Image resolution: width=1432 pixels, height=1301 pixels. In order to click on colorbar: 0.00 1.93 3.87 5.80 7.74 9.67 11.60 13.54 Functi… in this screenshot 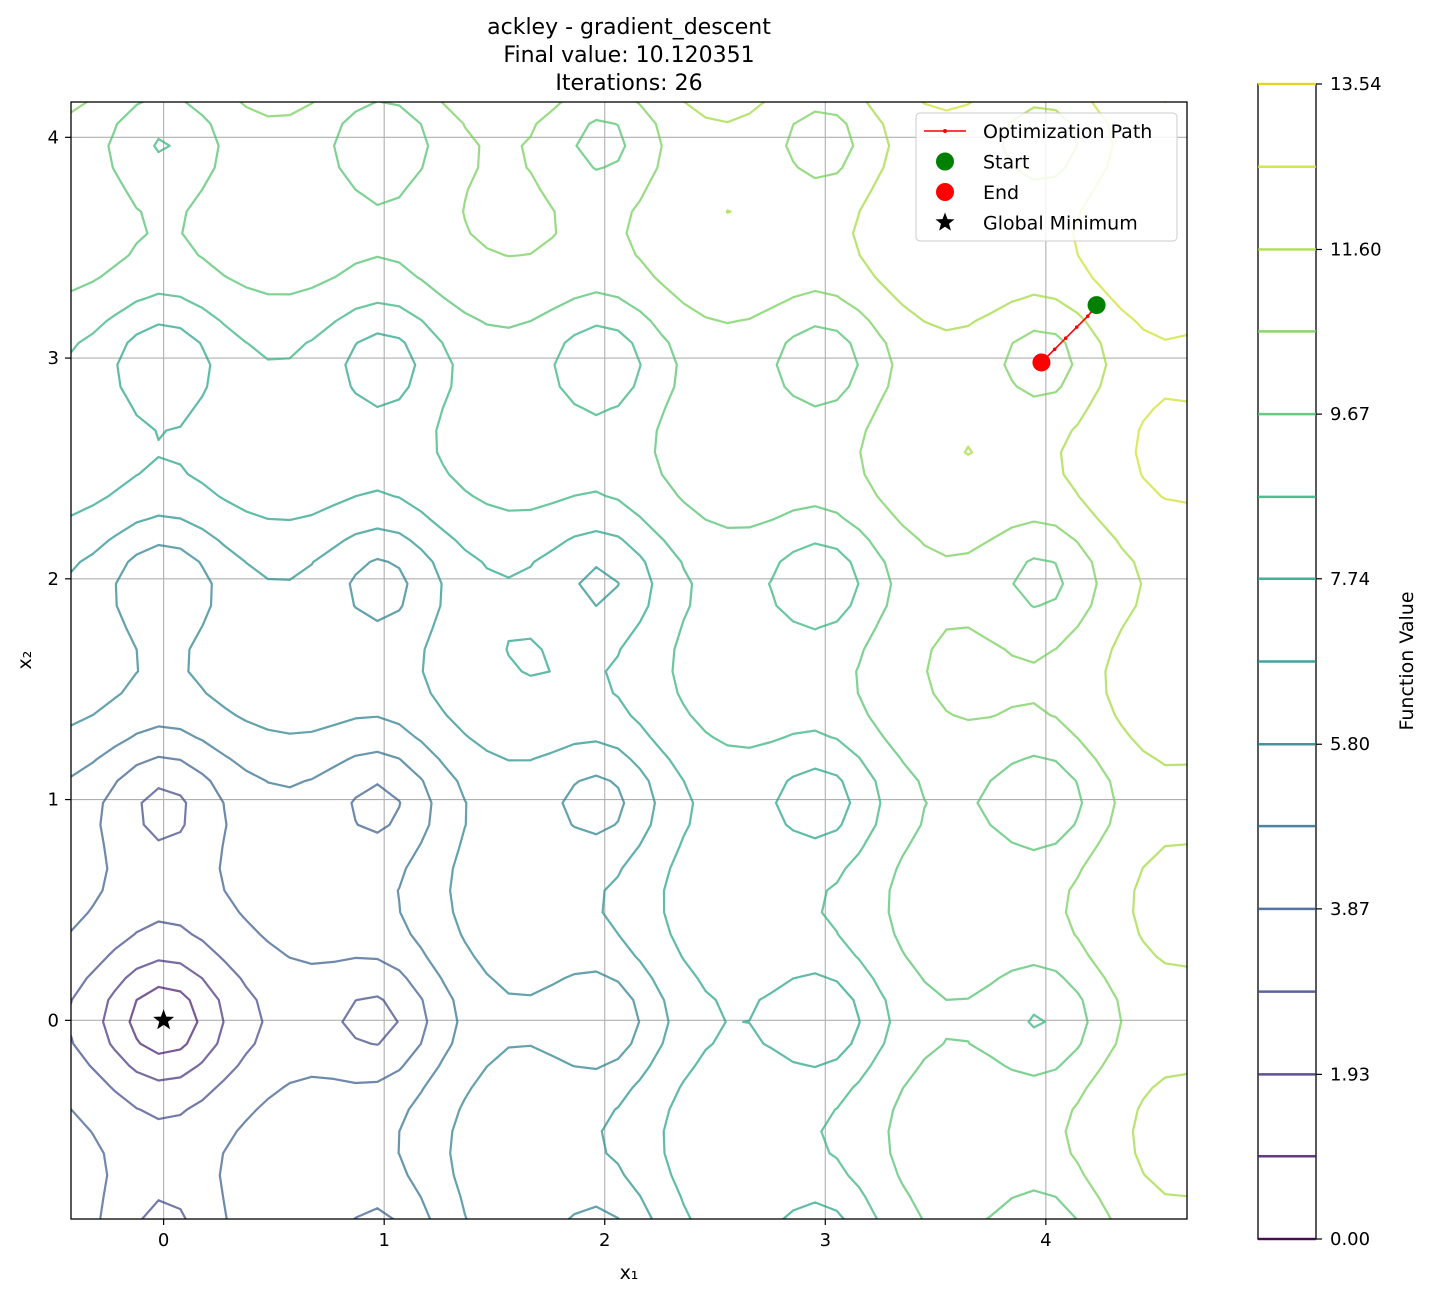, I will do `click(1338, 662)`.